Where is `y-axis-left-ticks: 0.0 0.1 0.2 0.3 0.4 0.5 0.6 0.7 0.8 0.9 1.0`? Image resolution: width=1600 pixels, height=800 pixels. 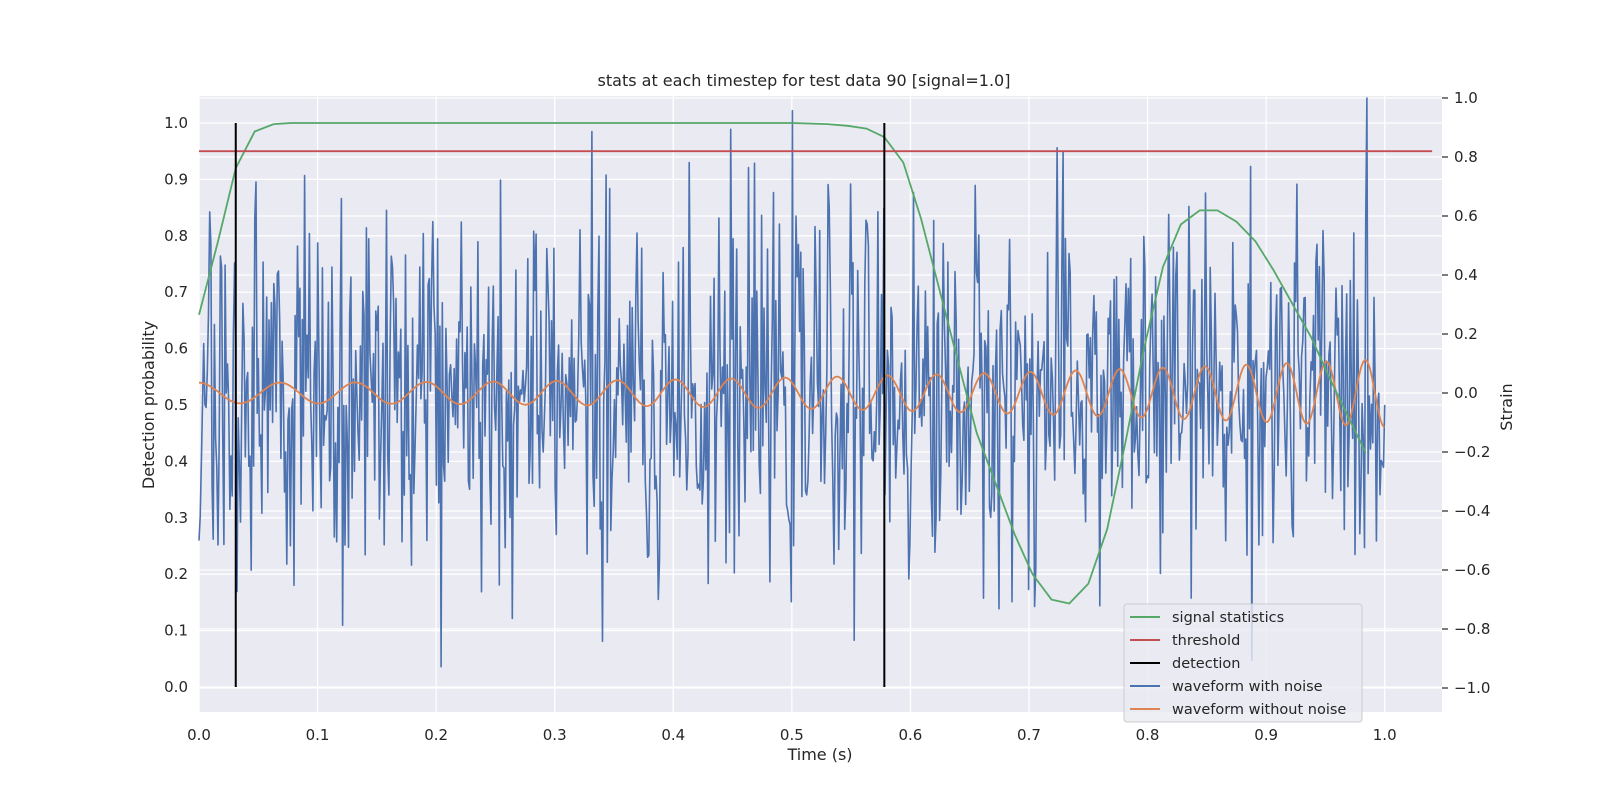
y-axis-left-ticks: 0.0 0.1 0.2 0.3 0.4 0.5 0.6 0.7 0.8 0.9 1.0 is located at coordinates (176, 405).